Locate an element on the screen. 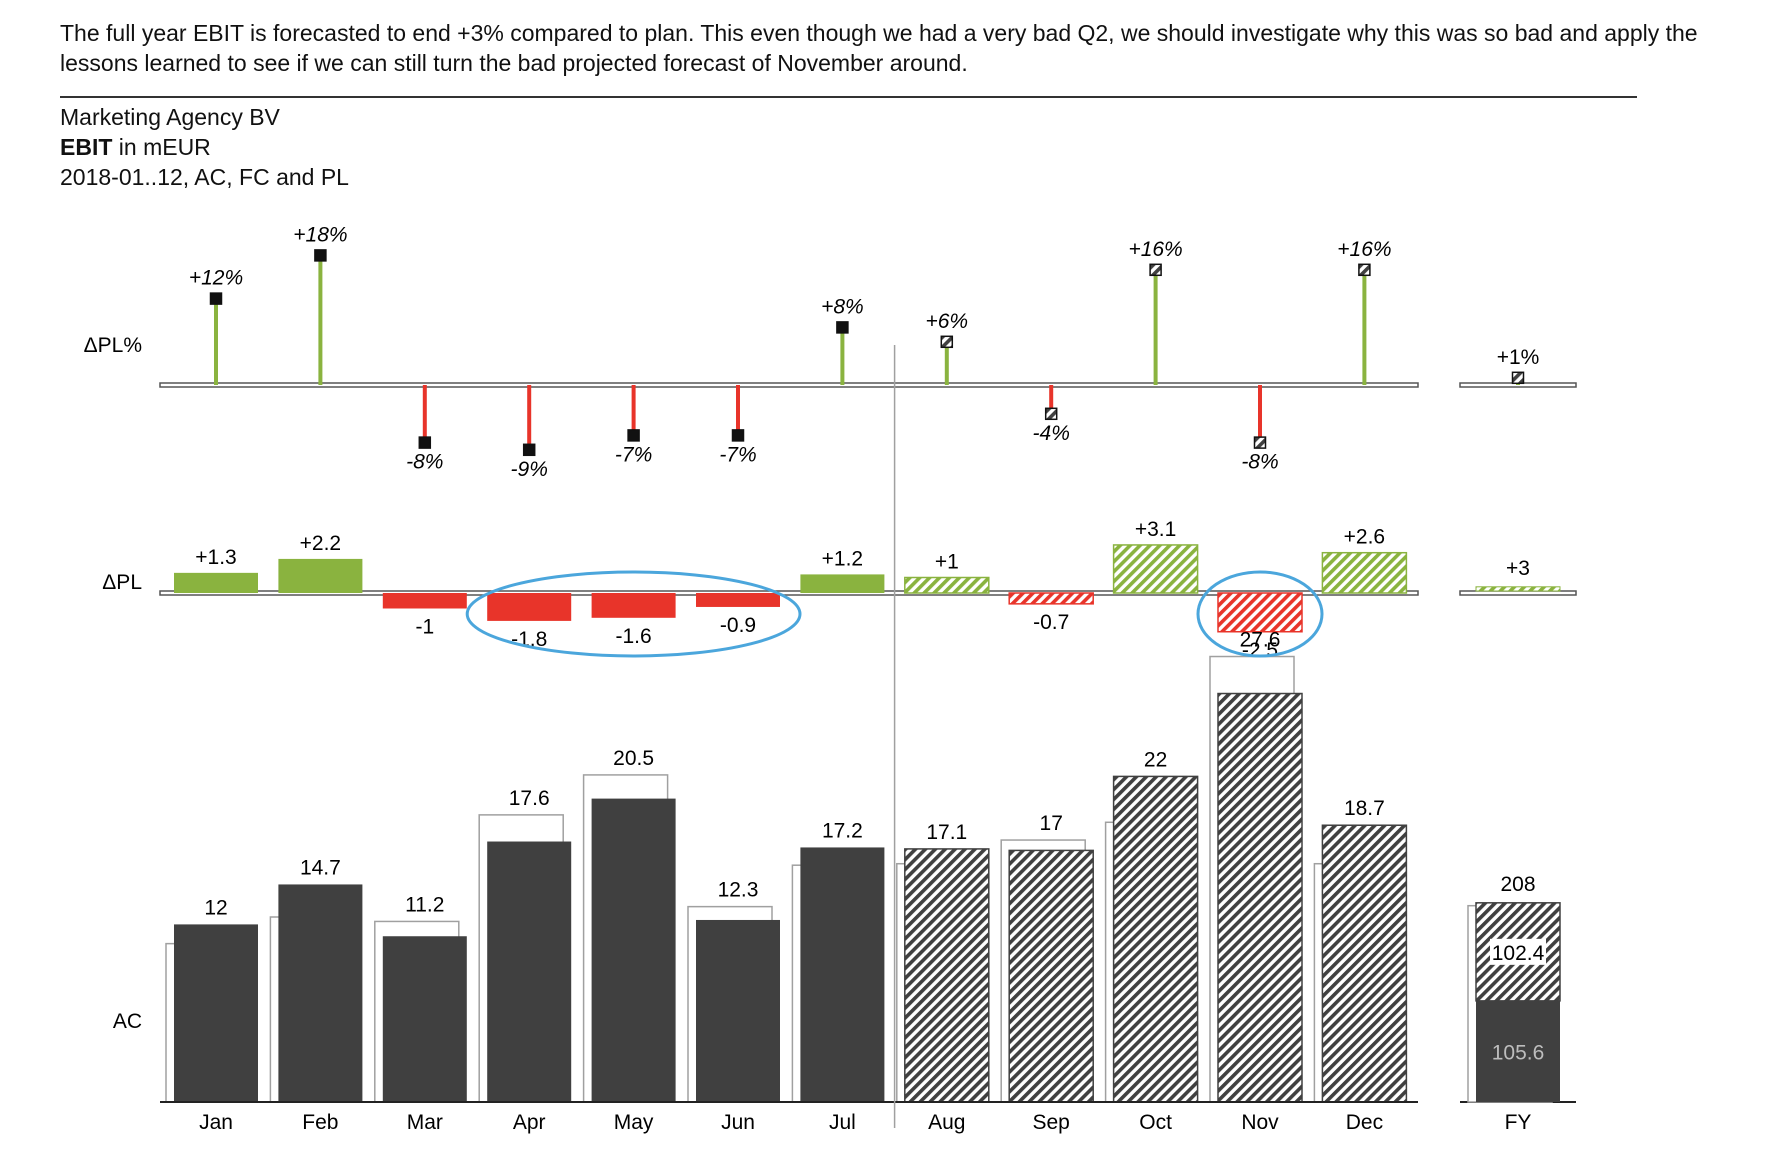 Image resolution: width=1790 pixels, height=1154 pixels. header-divider is located at coordinates (848, 97).